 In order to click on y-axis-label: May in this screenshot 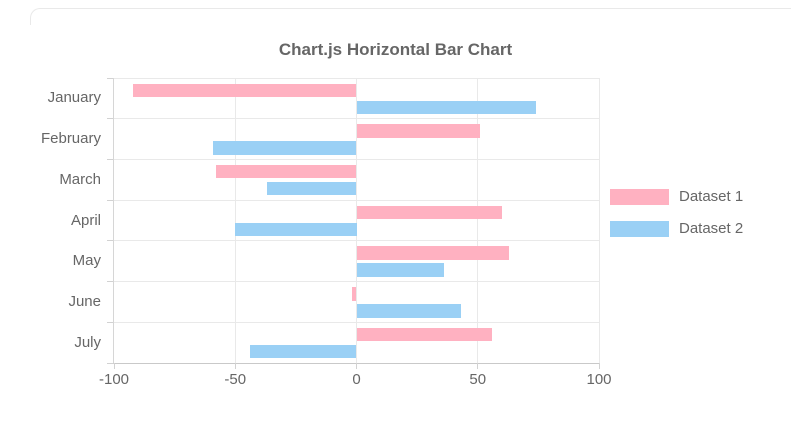, I will do `click(86, 261)`.